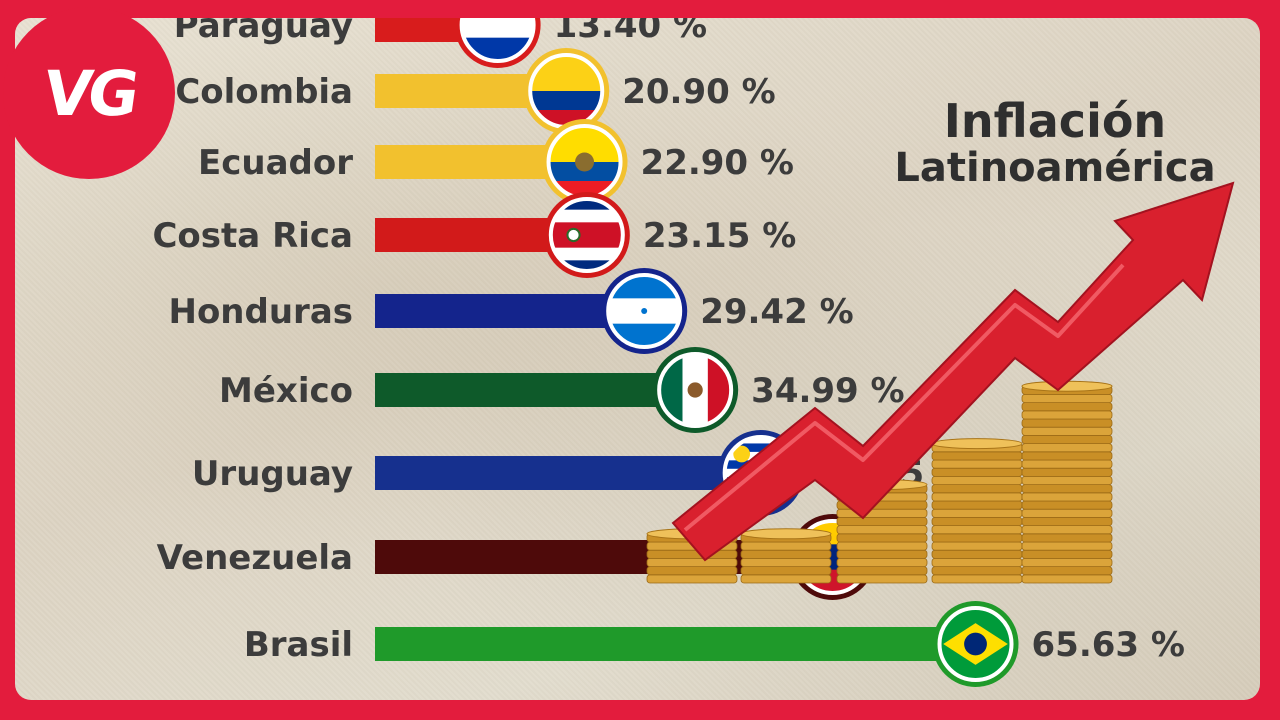  What do you see at coordinates (1055, 168) in the screenshot?
I see `title-line-2: Latinoamérica` at bounding box center [1055, 168].